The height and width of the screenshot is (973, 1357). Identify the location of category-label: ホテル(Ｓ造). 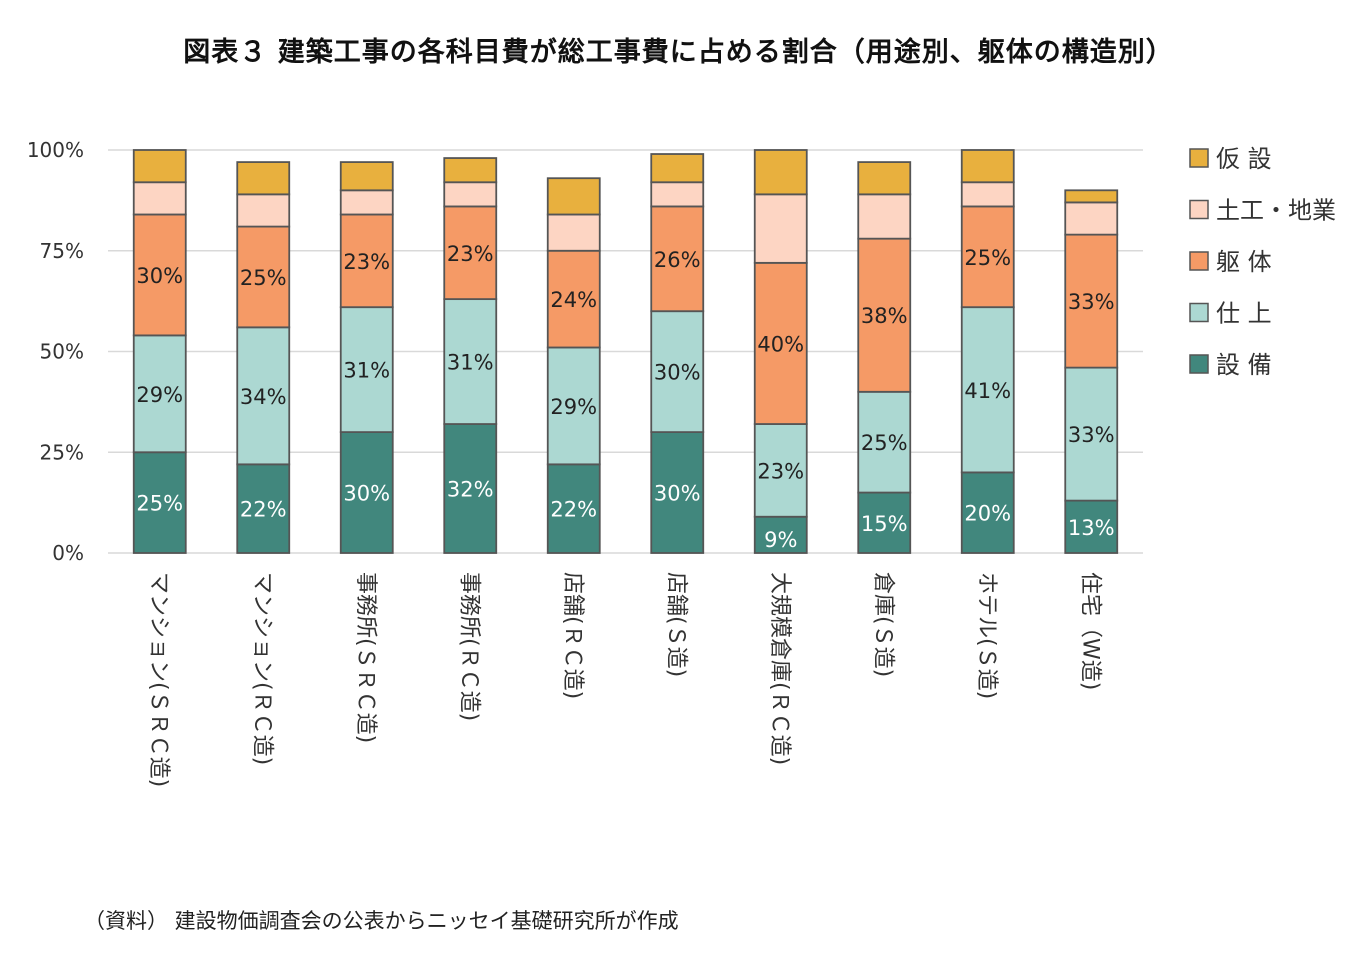
(986, 635).